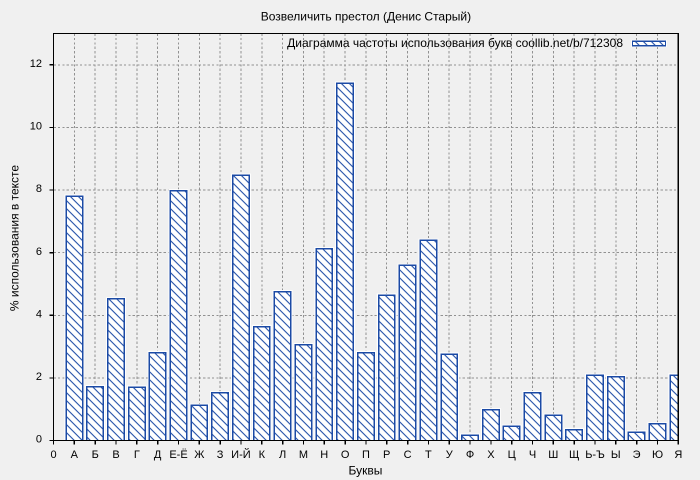 This screenshot has height=480, width=700. I want to click on svg-text: Ь-Ъ, so click(595, 455).